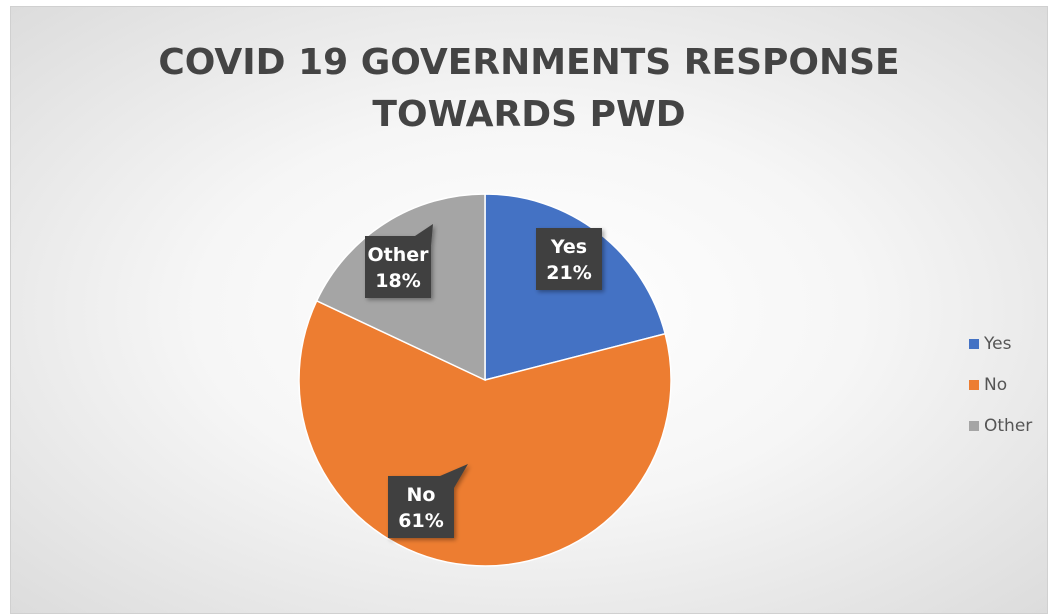 The height and width of the screenshot is (616, 1051). Describe the element at coordinates (398, 255) in the screenshot. I see `data-label-name-other: Other` at that location.